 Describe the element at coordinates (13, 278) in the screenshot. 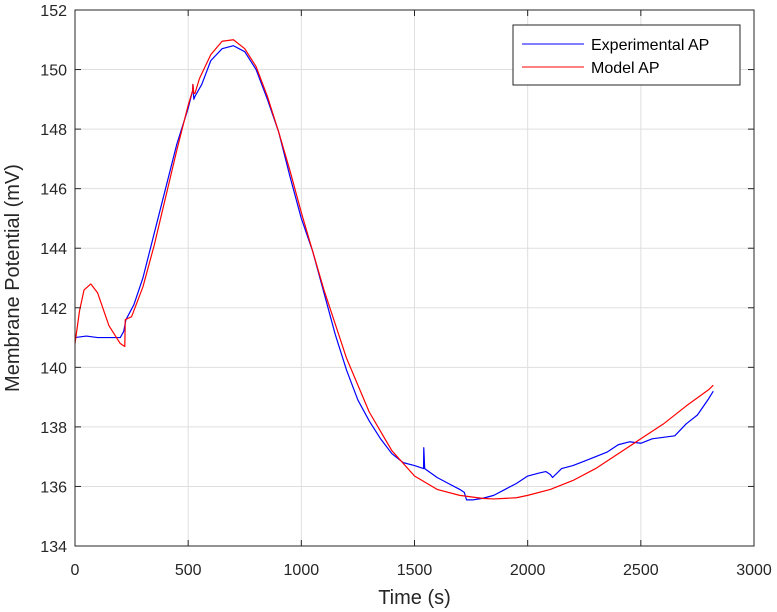

I see `y-axis-label: Membrane Potential (mV)` at that location.